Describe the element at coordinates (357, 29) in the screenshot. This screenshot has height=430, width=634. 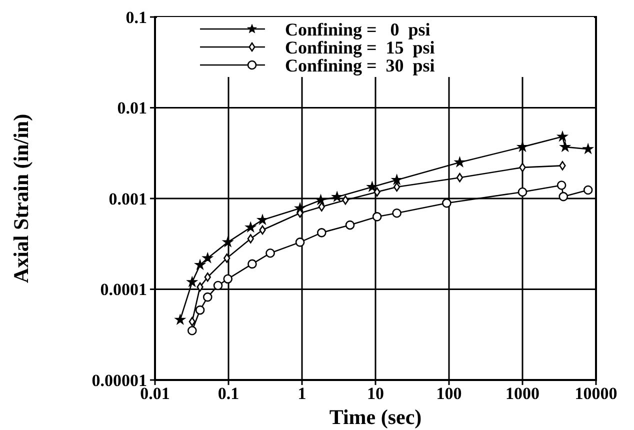
I see `legend-label: Confining = 0 psi` at that location.